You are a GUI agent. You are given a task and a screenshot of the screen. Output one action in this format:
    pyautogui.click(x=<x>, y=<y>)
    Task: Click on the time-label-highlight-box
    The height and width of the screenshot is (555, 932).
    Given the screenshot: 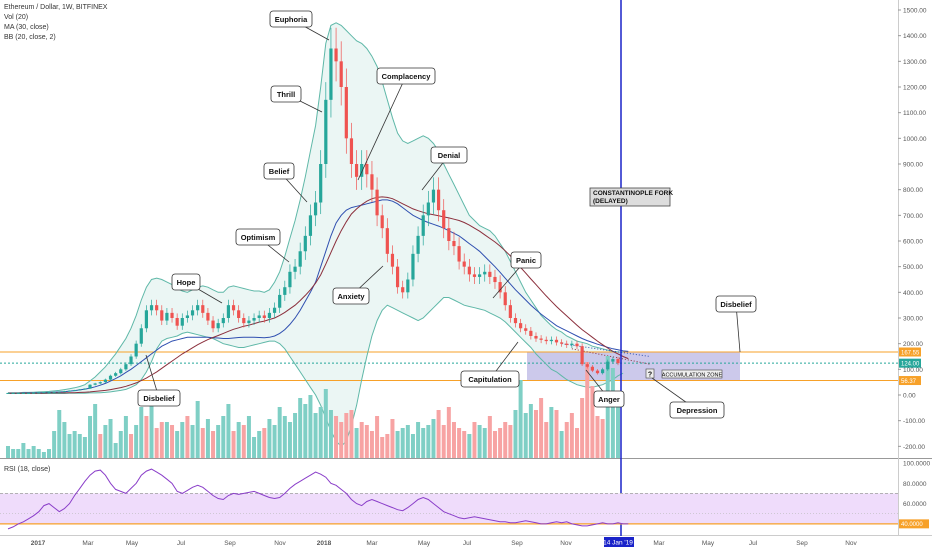 What is the action you would take?
    pyautogui.click(x=619, y=542)
    